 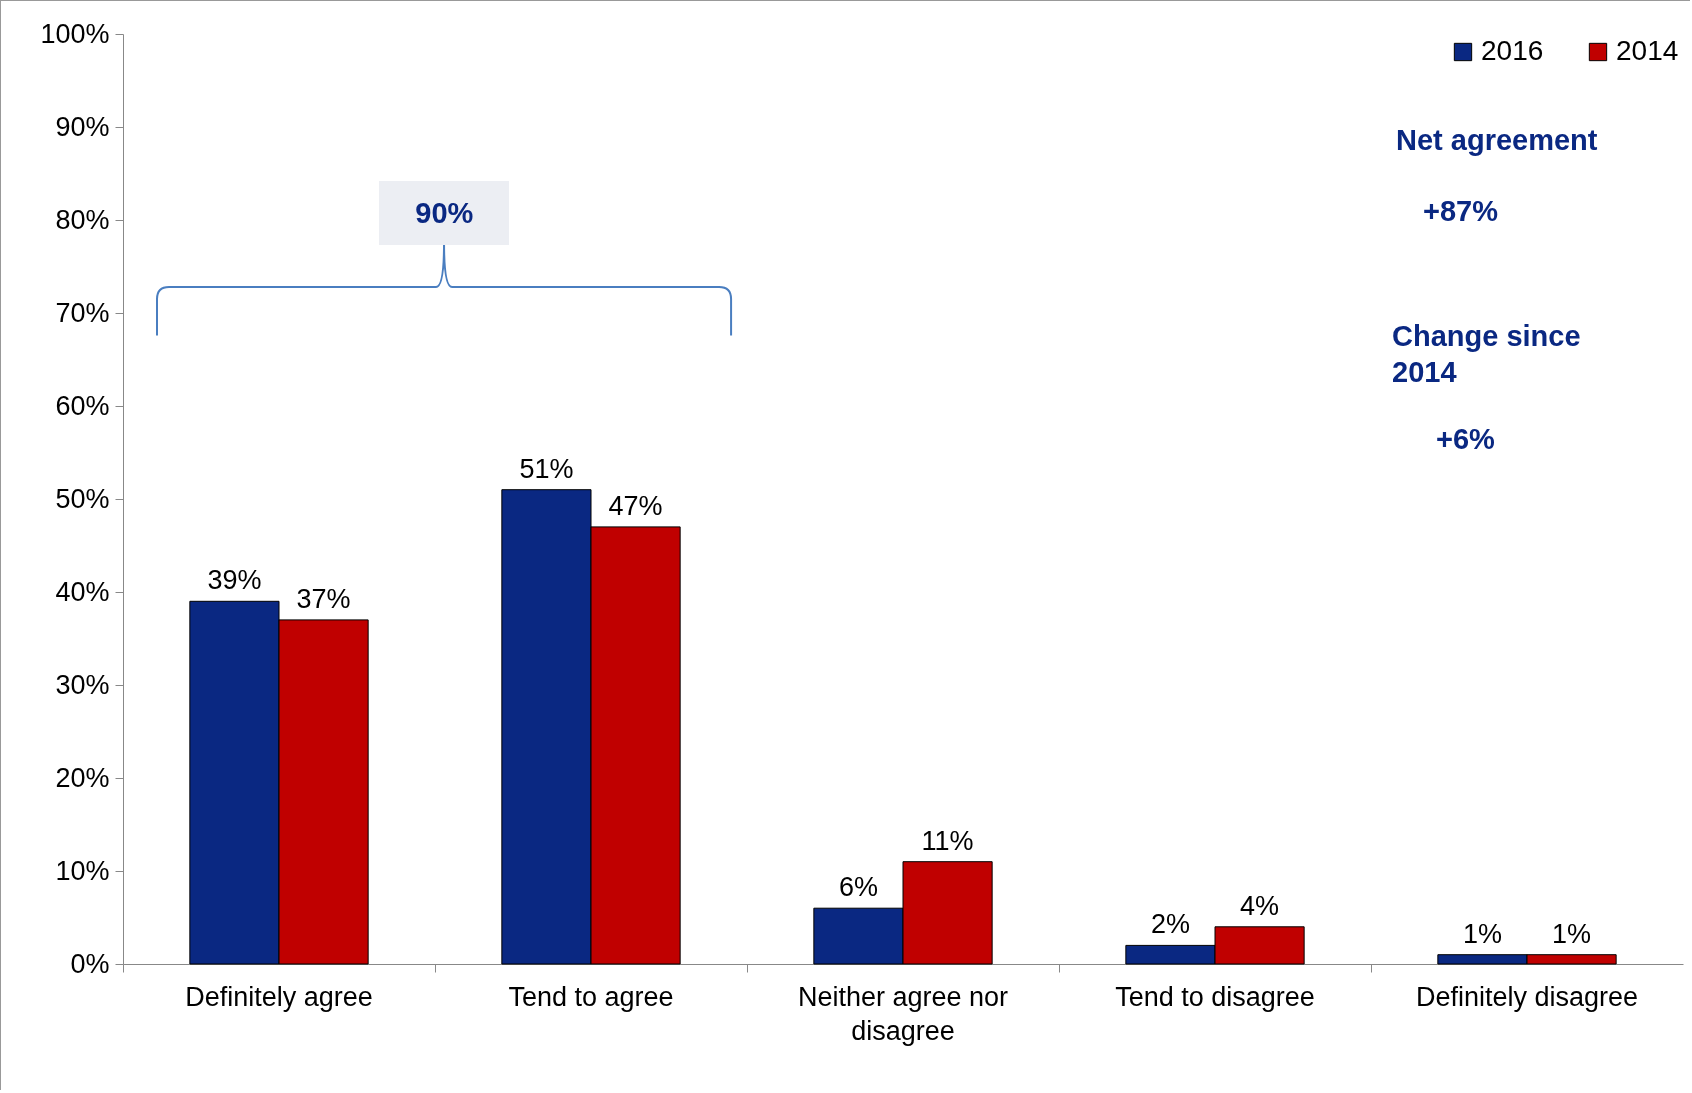 I want to click on x-tick-label: Definitely agree, so click(x=279, y=996).